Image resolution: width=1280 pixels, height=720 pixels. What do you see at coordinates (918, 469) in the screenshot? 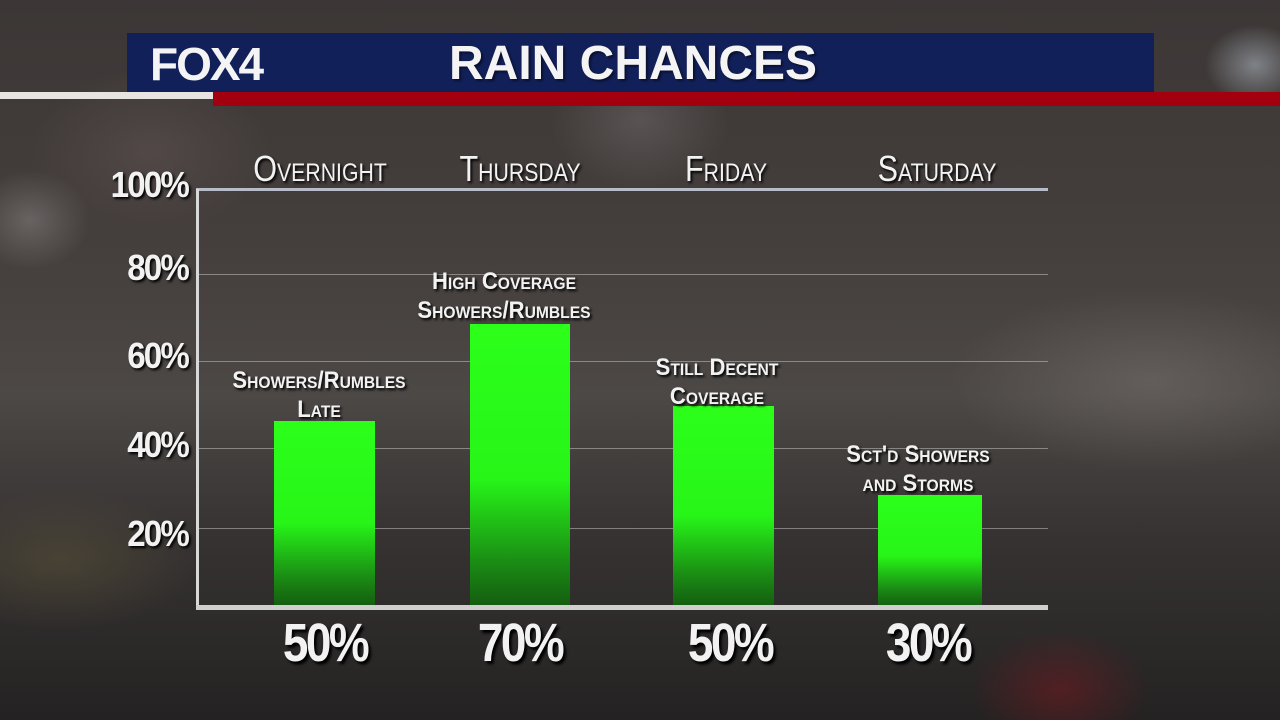
I see `annotation-saturday: Sct'd Showers and Storms` at bounding box center [918, 469].